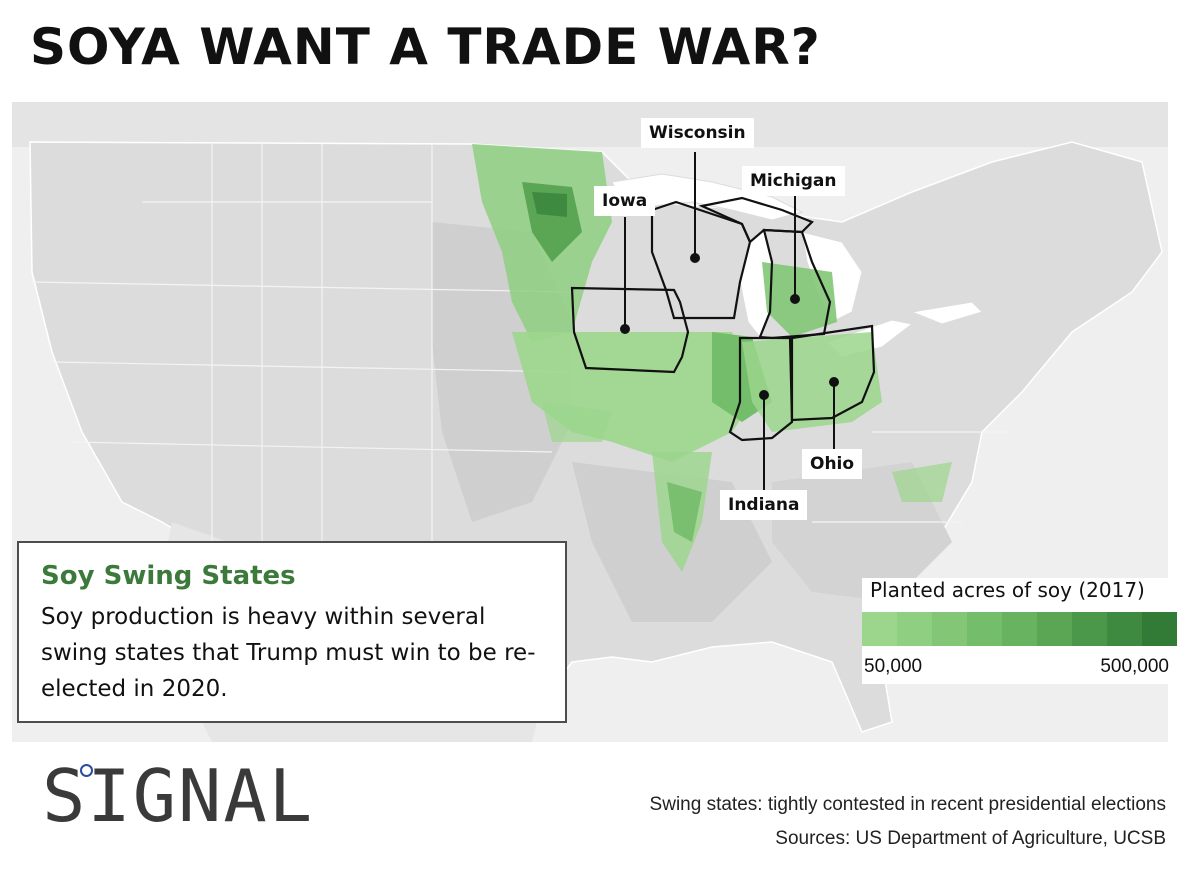 This screenshot has height=879, width=1200. What do you see at coordinates (425, 47) in the screenshot?
I see `page-title: SOYA WANT A TRADE WAR?` at bounding box center [425, 47].